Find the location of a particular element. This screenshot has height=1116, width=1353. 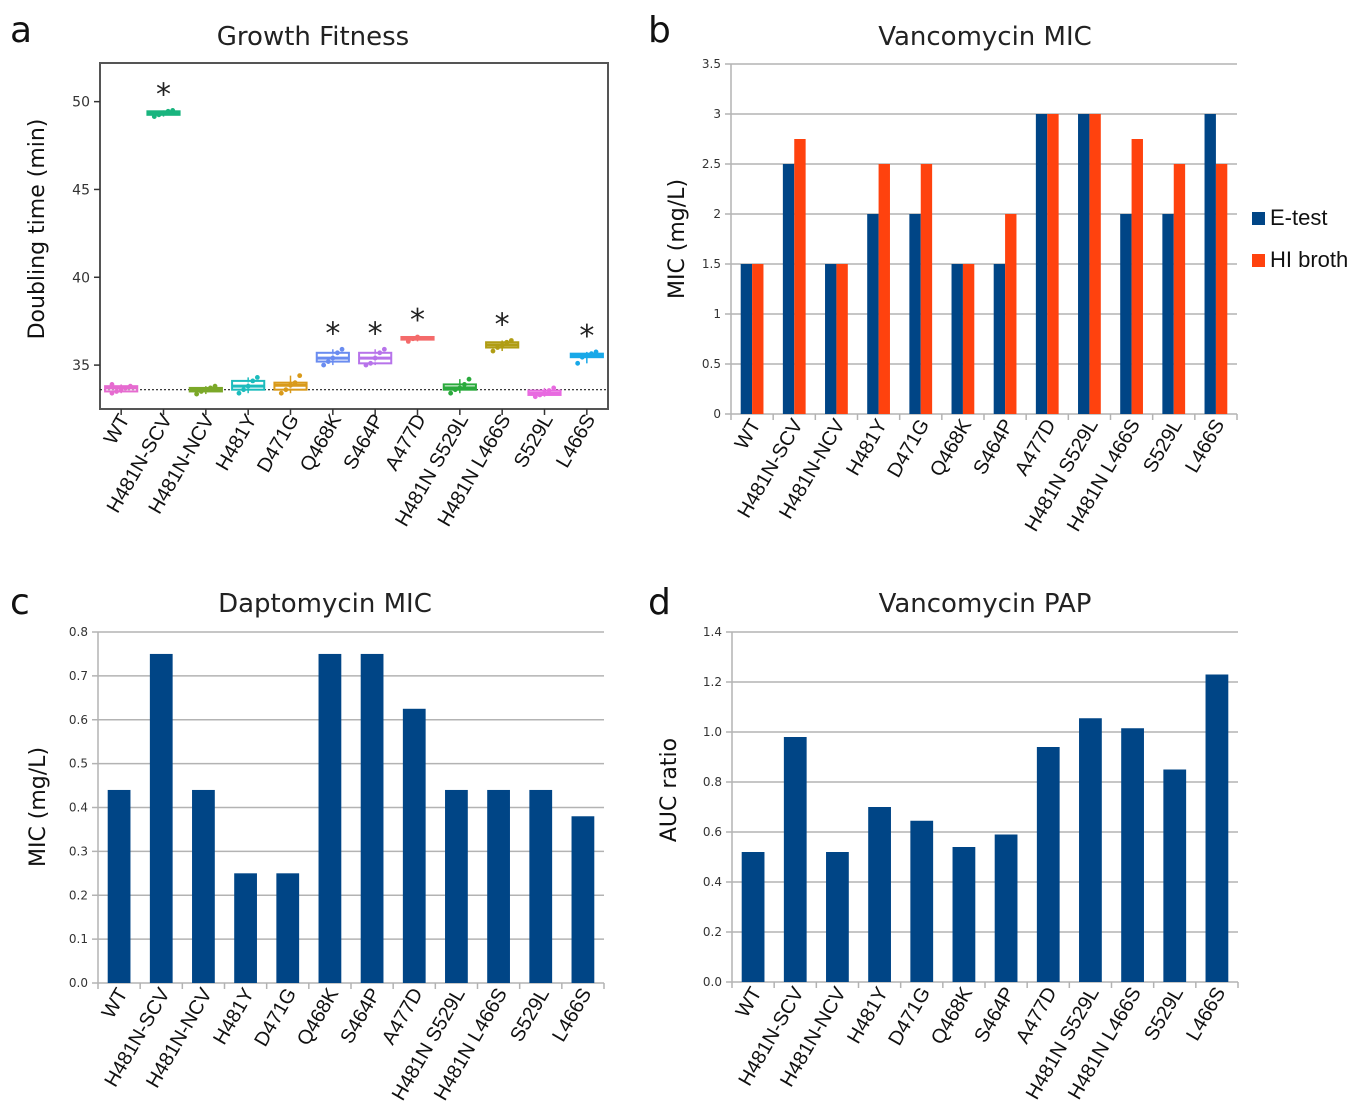

tick-label-x-a-q468k: Q468K is located at coordinates (321, 442).